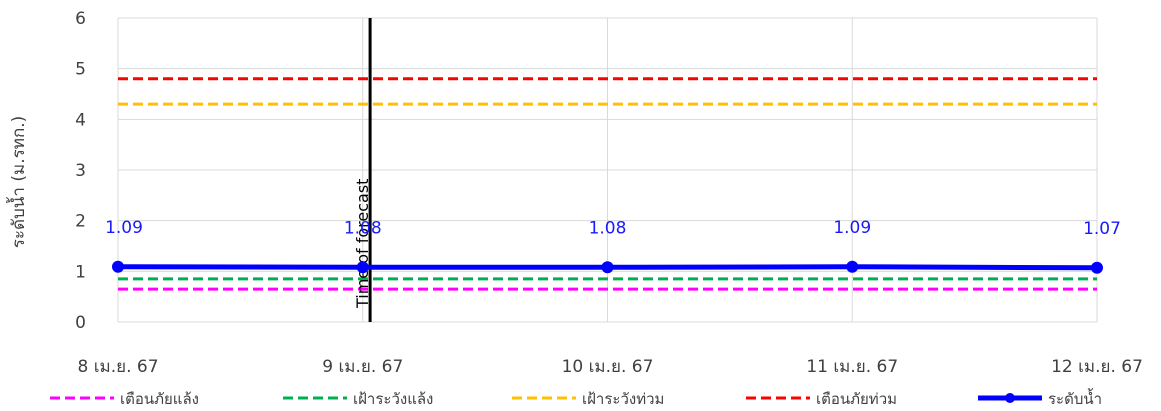 The height and width of the screenshot is (411, 1161). Describe the element at coordinates (80, 272) in the screenshot. I see `y-tick-label: 1` at that location.